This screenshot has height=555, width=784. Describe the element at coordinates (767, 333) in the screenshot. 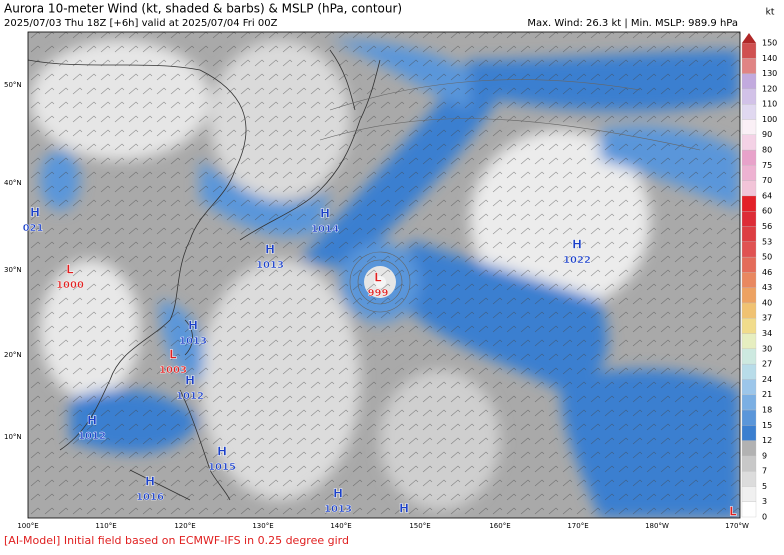

I see `colorbar-label: 34` at that location.